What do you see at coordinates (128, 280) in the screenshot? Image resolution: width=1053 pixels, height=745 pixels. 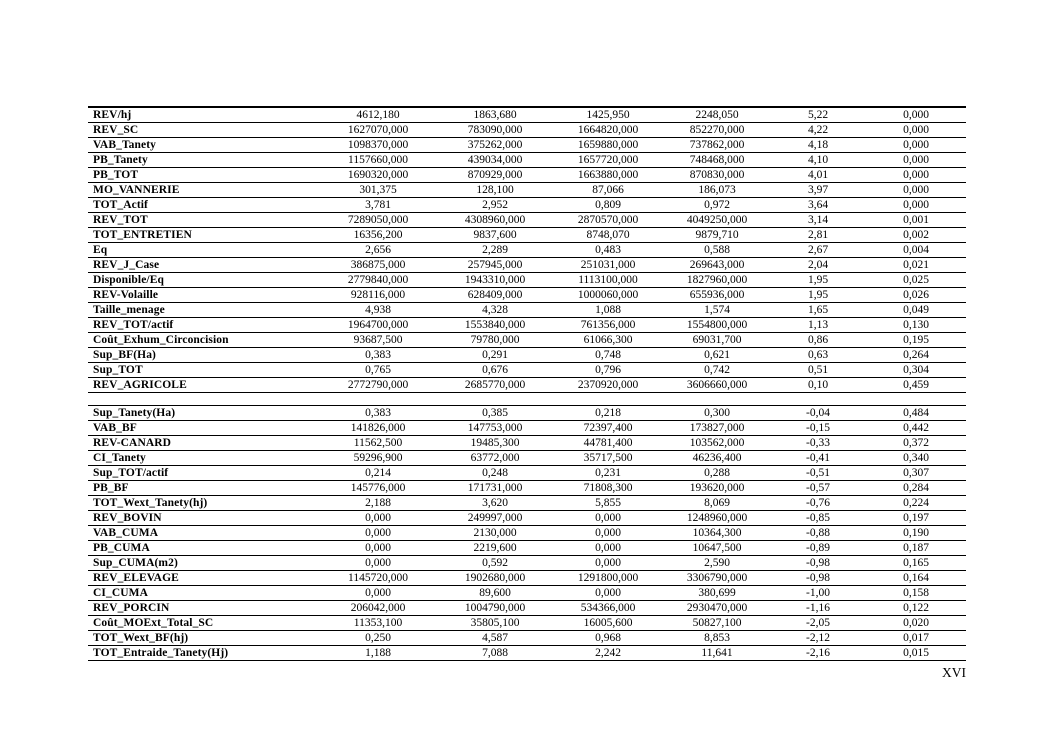 I see `row-label: Disponible/Eq` at bounding box center [128, 280].